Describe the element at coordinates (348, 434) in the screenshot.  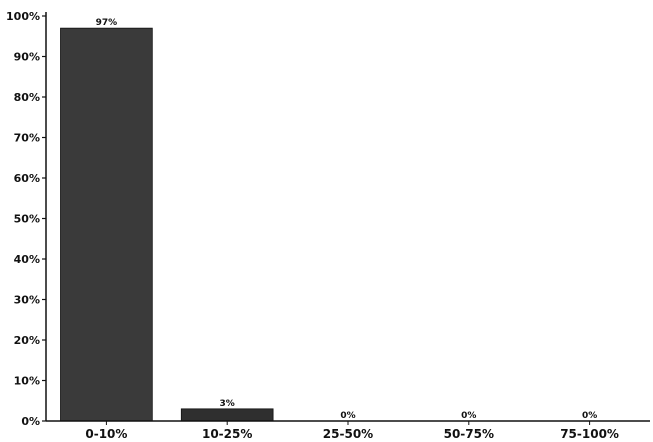
I see `x-tick-label: 25-50%` at that location.